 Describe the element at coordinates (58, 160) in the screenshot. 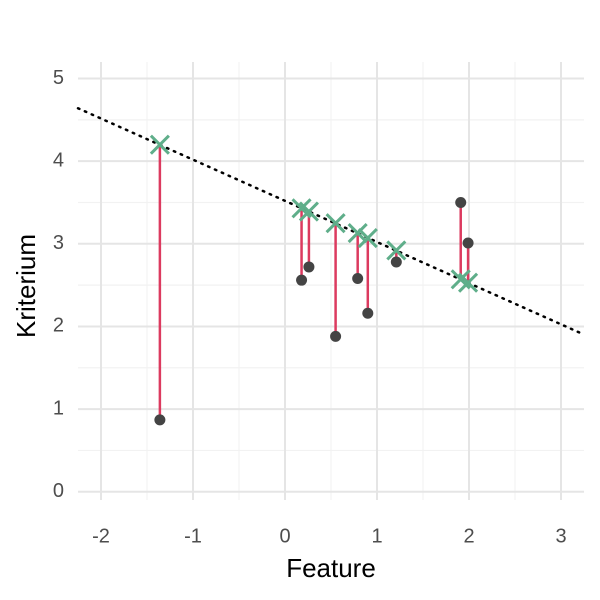

I see `y-tick-label: 4` at that location.